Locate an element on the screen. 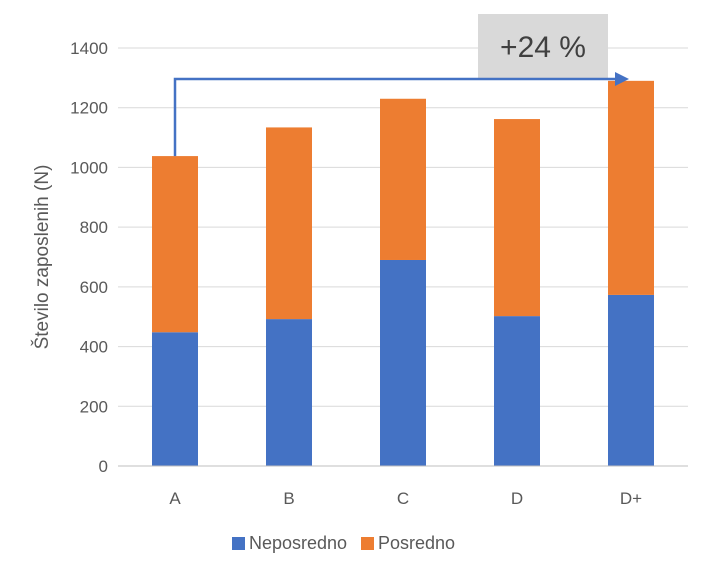 The image size is (702, 562). y-tick-label: 1000 is located at coordinates (89, 167).